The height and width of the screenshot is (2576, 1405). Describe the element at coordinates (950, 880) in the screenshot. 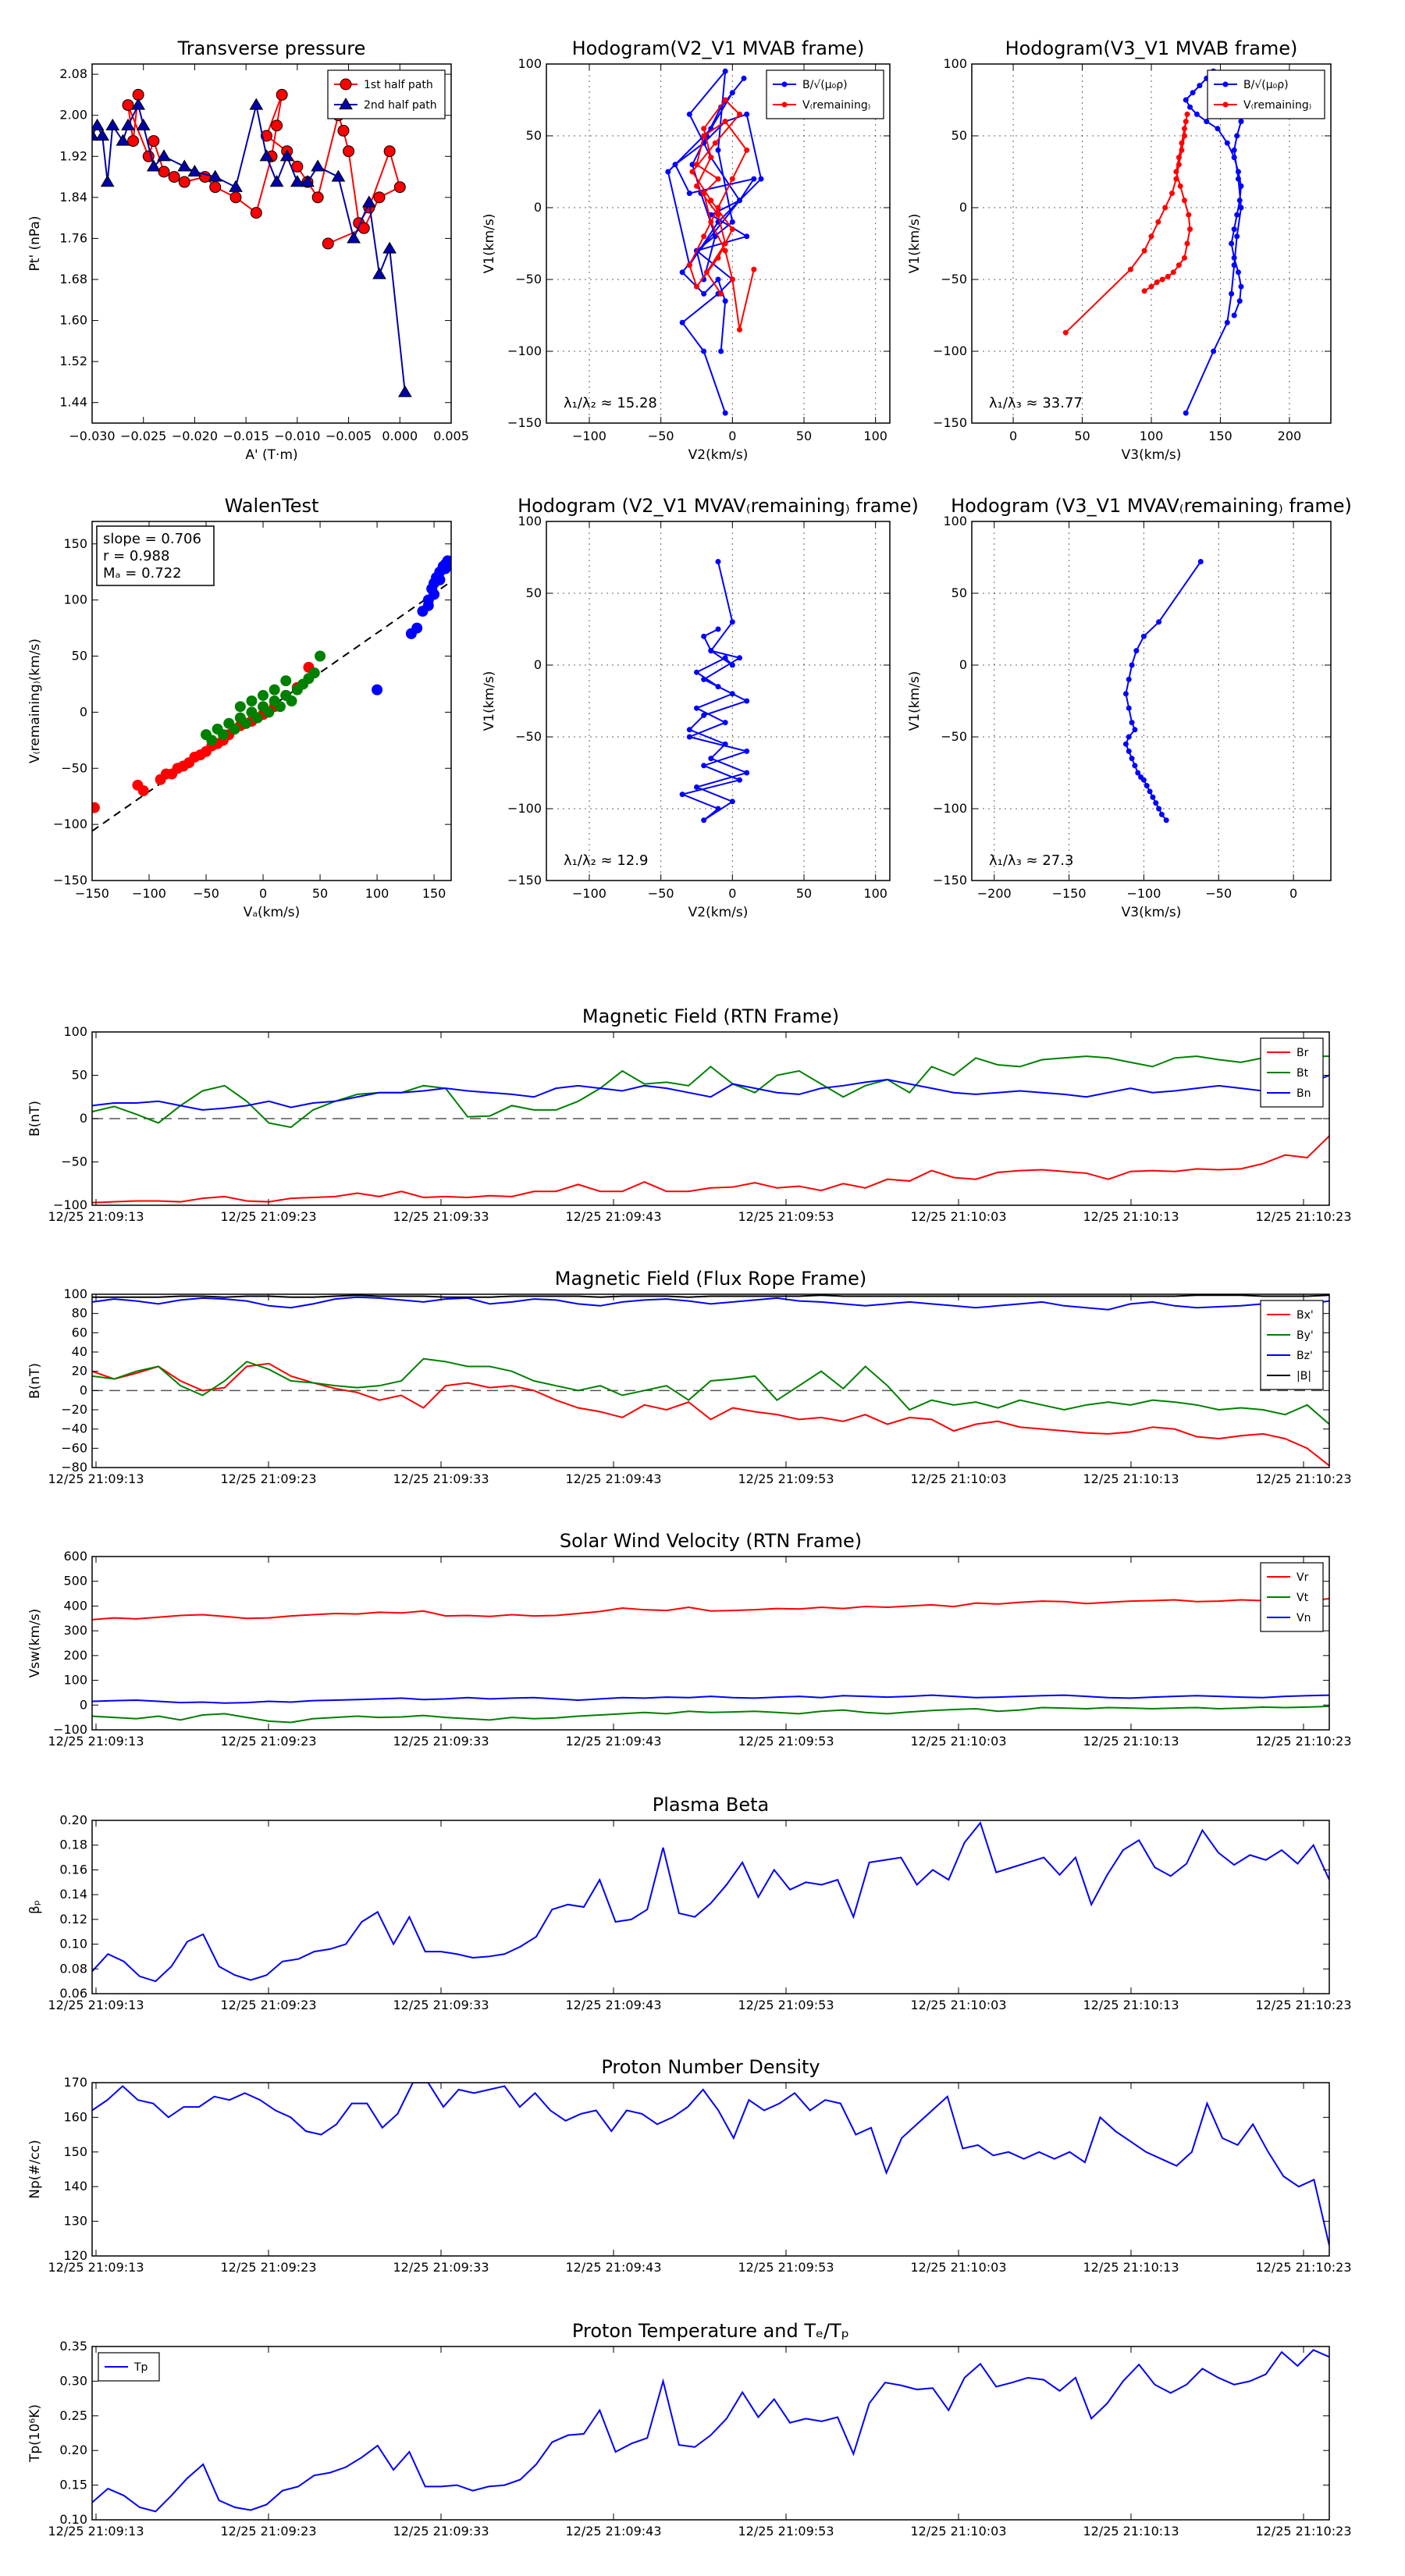

I see `y-tick-label: −150` at that location.